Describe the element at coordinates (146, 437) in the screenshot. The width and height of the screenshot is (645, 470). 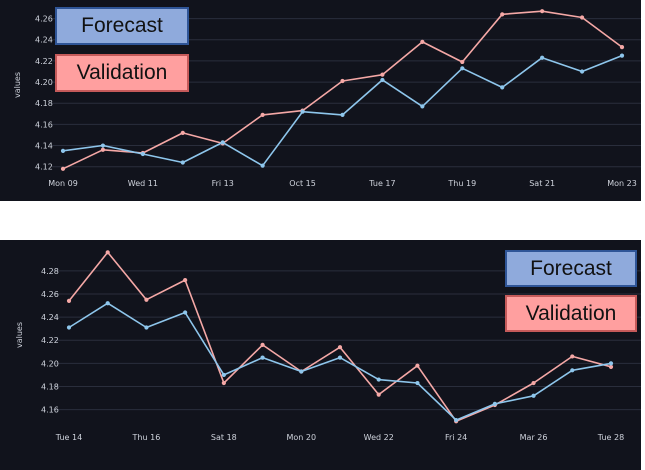
I see `x-tick-label: Thu 16` at that location.